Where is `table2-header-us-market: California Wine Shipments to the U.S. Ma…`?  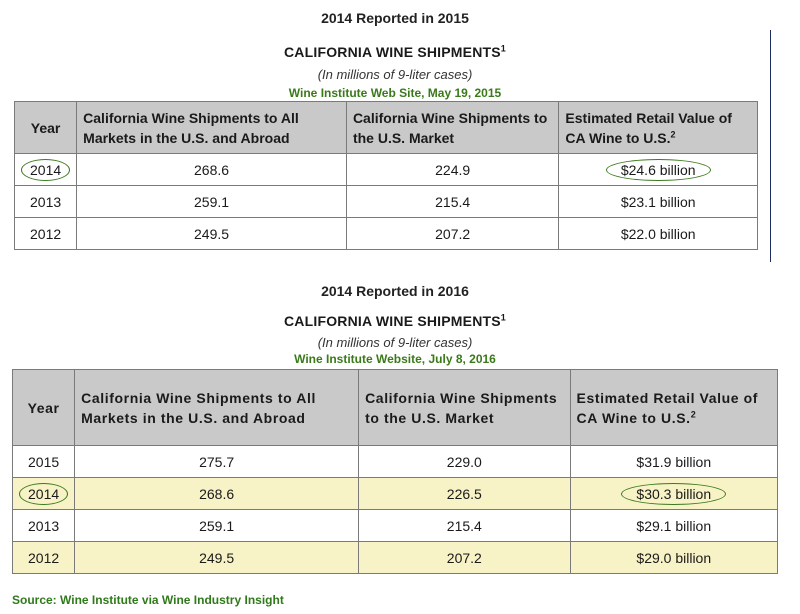 table2-header-us-market: California Wine Shipments to the U.S. Ma… is located at coordinates (464, 407).